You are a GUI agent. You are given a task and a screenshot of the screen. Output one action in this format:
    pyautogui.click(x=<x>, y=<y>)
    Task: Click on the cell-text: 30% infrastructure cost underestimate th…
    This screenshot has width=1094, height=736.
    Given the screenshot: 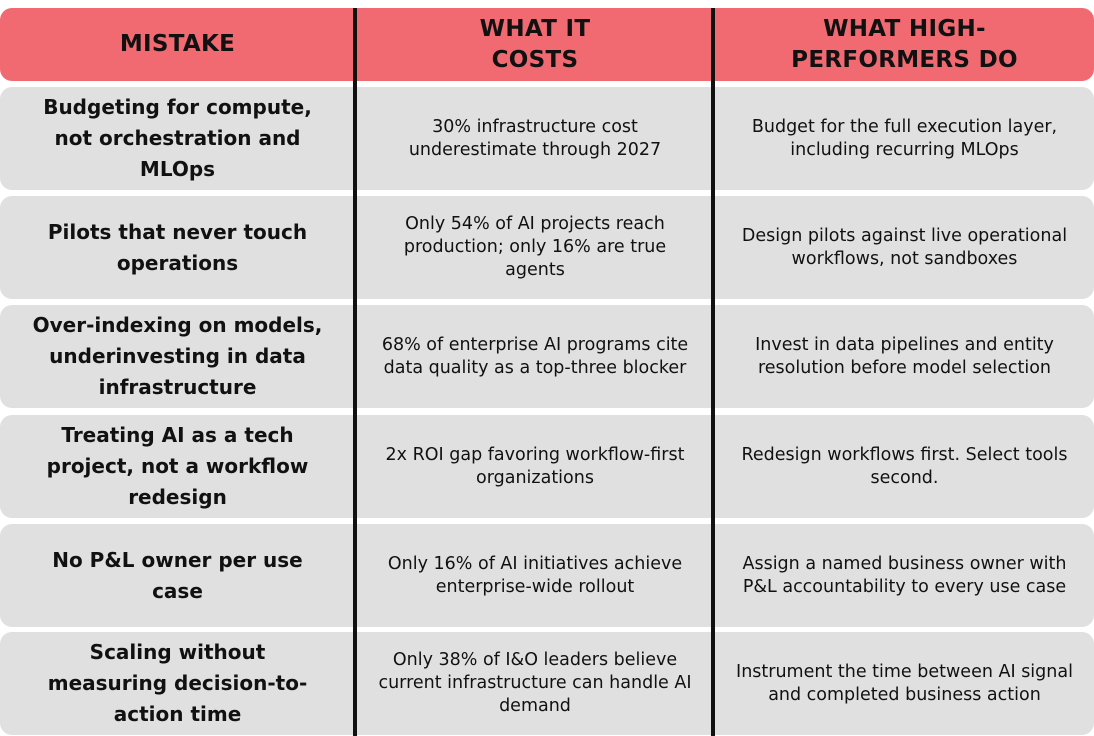 What is the action you would take?
    pyautogui.click(x=535, y=138)
    